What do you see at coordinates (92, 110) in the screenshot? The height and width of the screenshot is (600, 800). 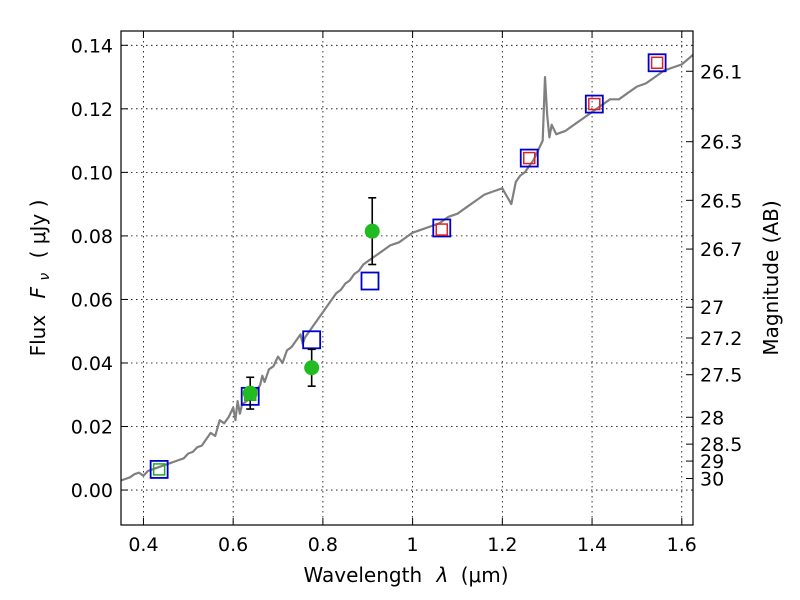 I see `y-tick-label: 0.12` at bounding box center [92, 110].